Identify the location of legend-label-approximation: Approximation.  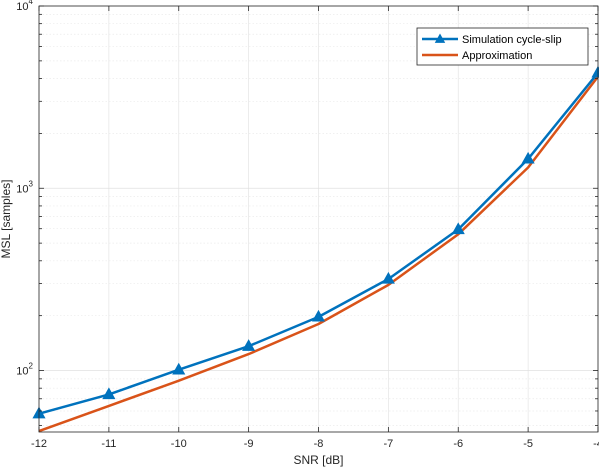
(497, 56).